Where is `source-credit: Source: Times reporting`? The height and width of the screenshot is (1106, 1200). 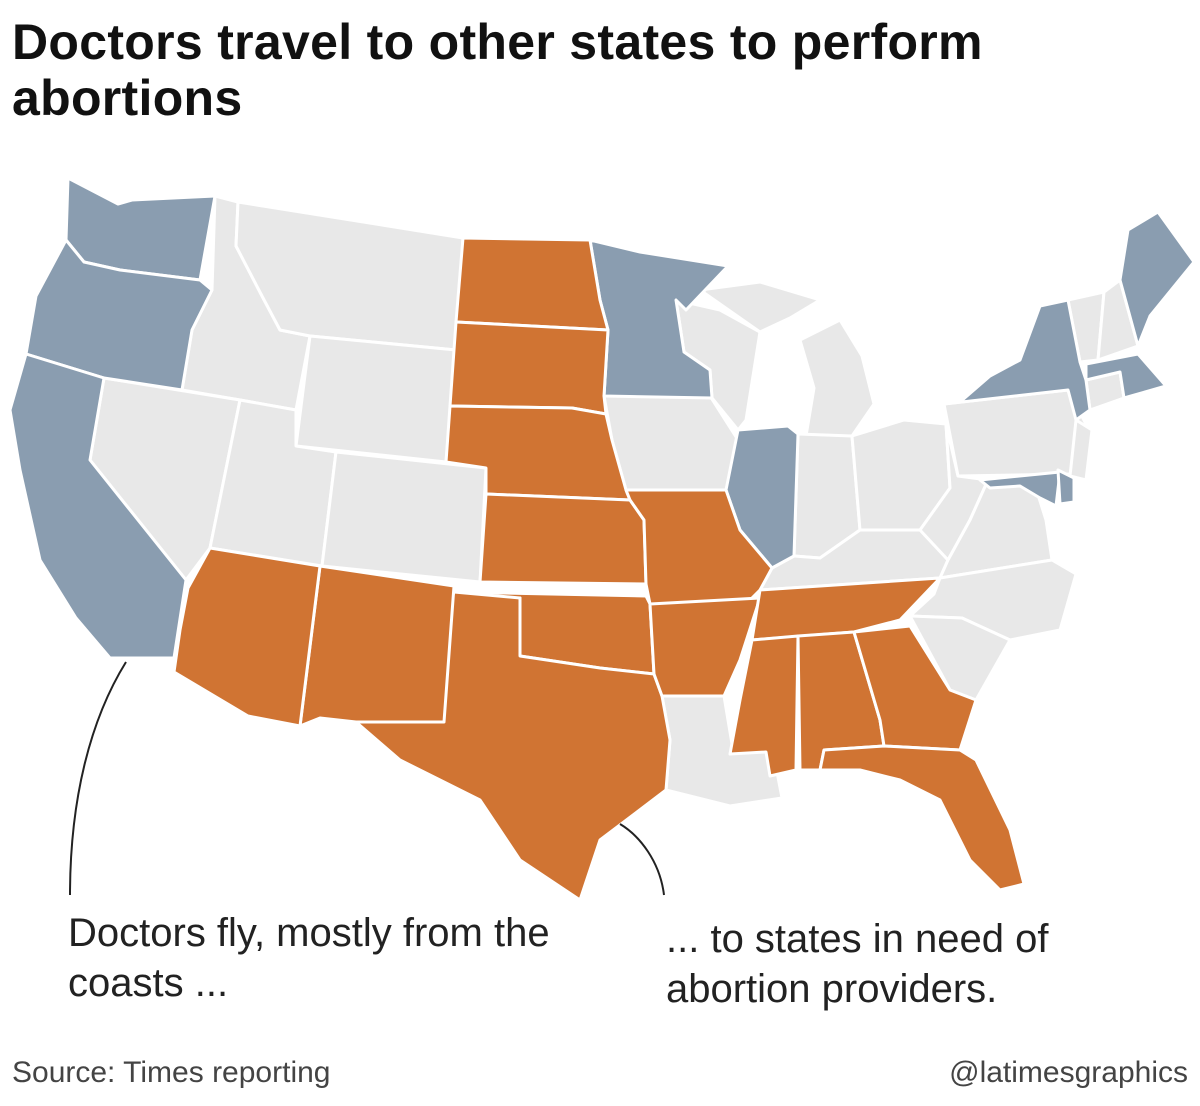
source-credit: Source: Times reporting is located at coordinates (171, 1072).